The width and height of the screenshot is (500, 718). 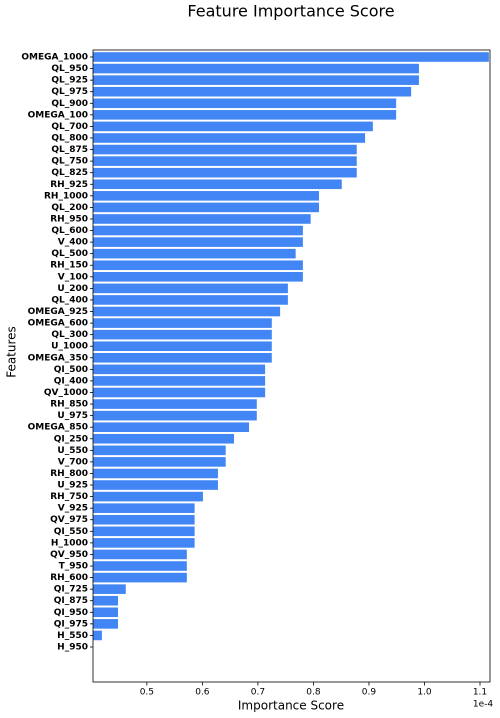 What do you see at coordinates (69, 185) in the screenshot?
I see `y-tick-label: RH_925` at bounding box center [69, 185].